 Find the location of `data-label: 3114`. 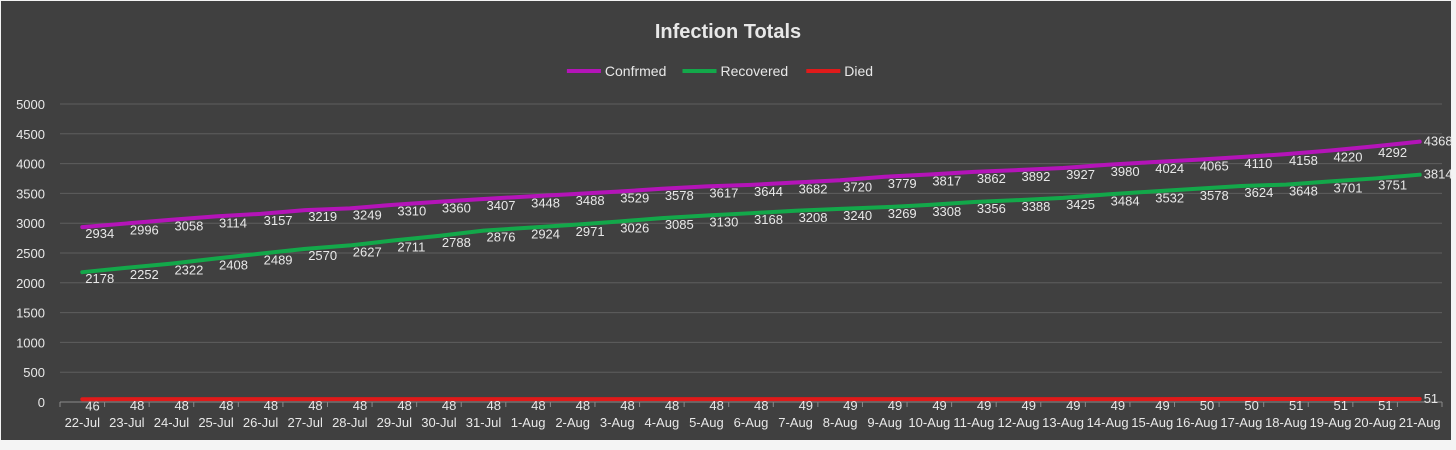

data-label: 3114 is located at coordinates (233, 222).